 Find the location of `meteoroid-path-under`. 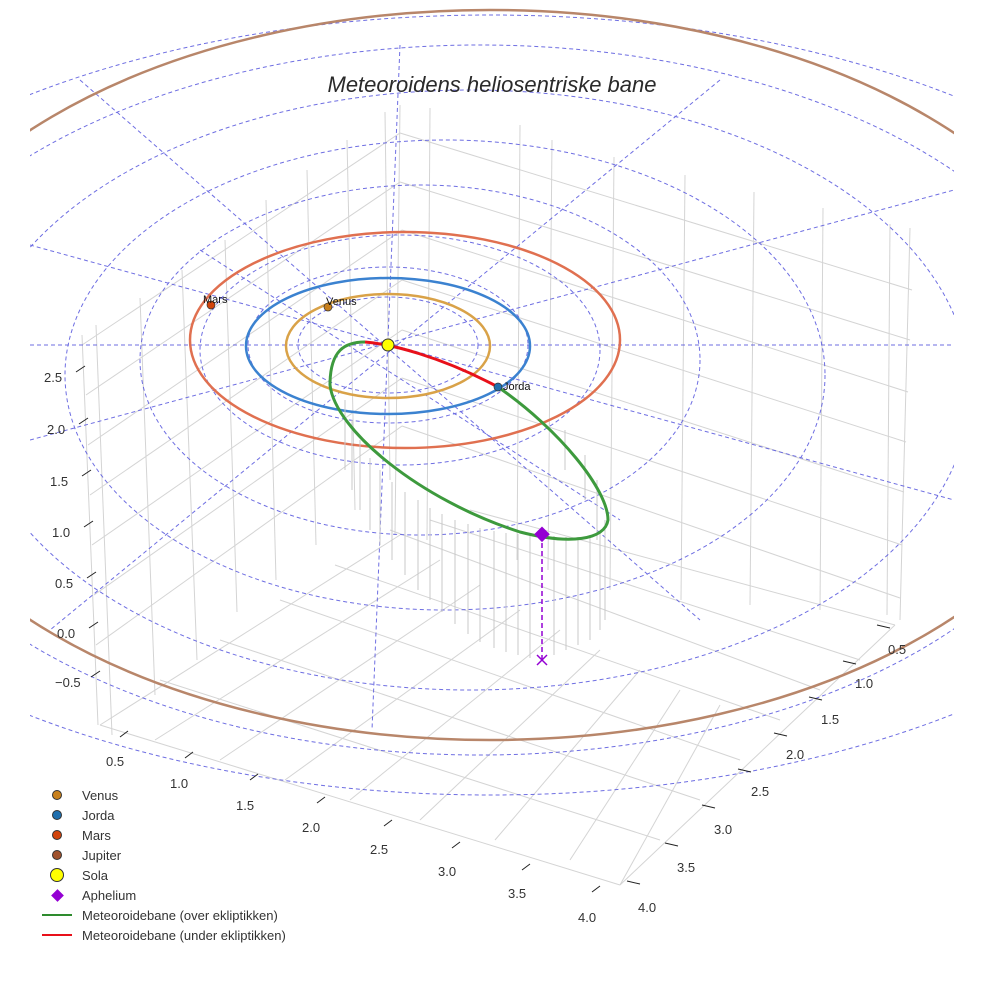

meteoroid-path-under is located at coordinates (431, 364).